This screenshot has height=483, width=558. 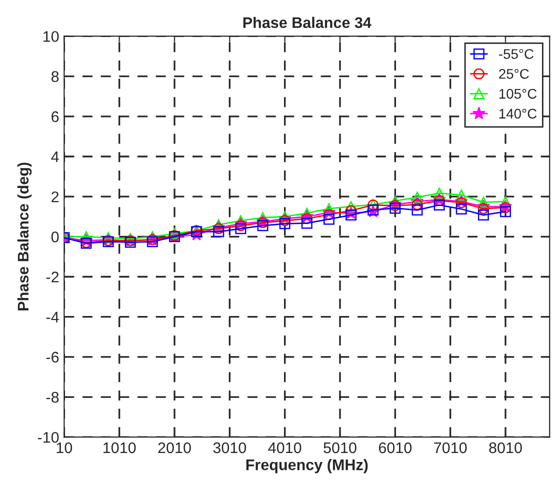 I want to click on y-tick-label: 6, so click(x=55, y=116).